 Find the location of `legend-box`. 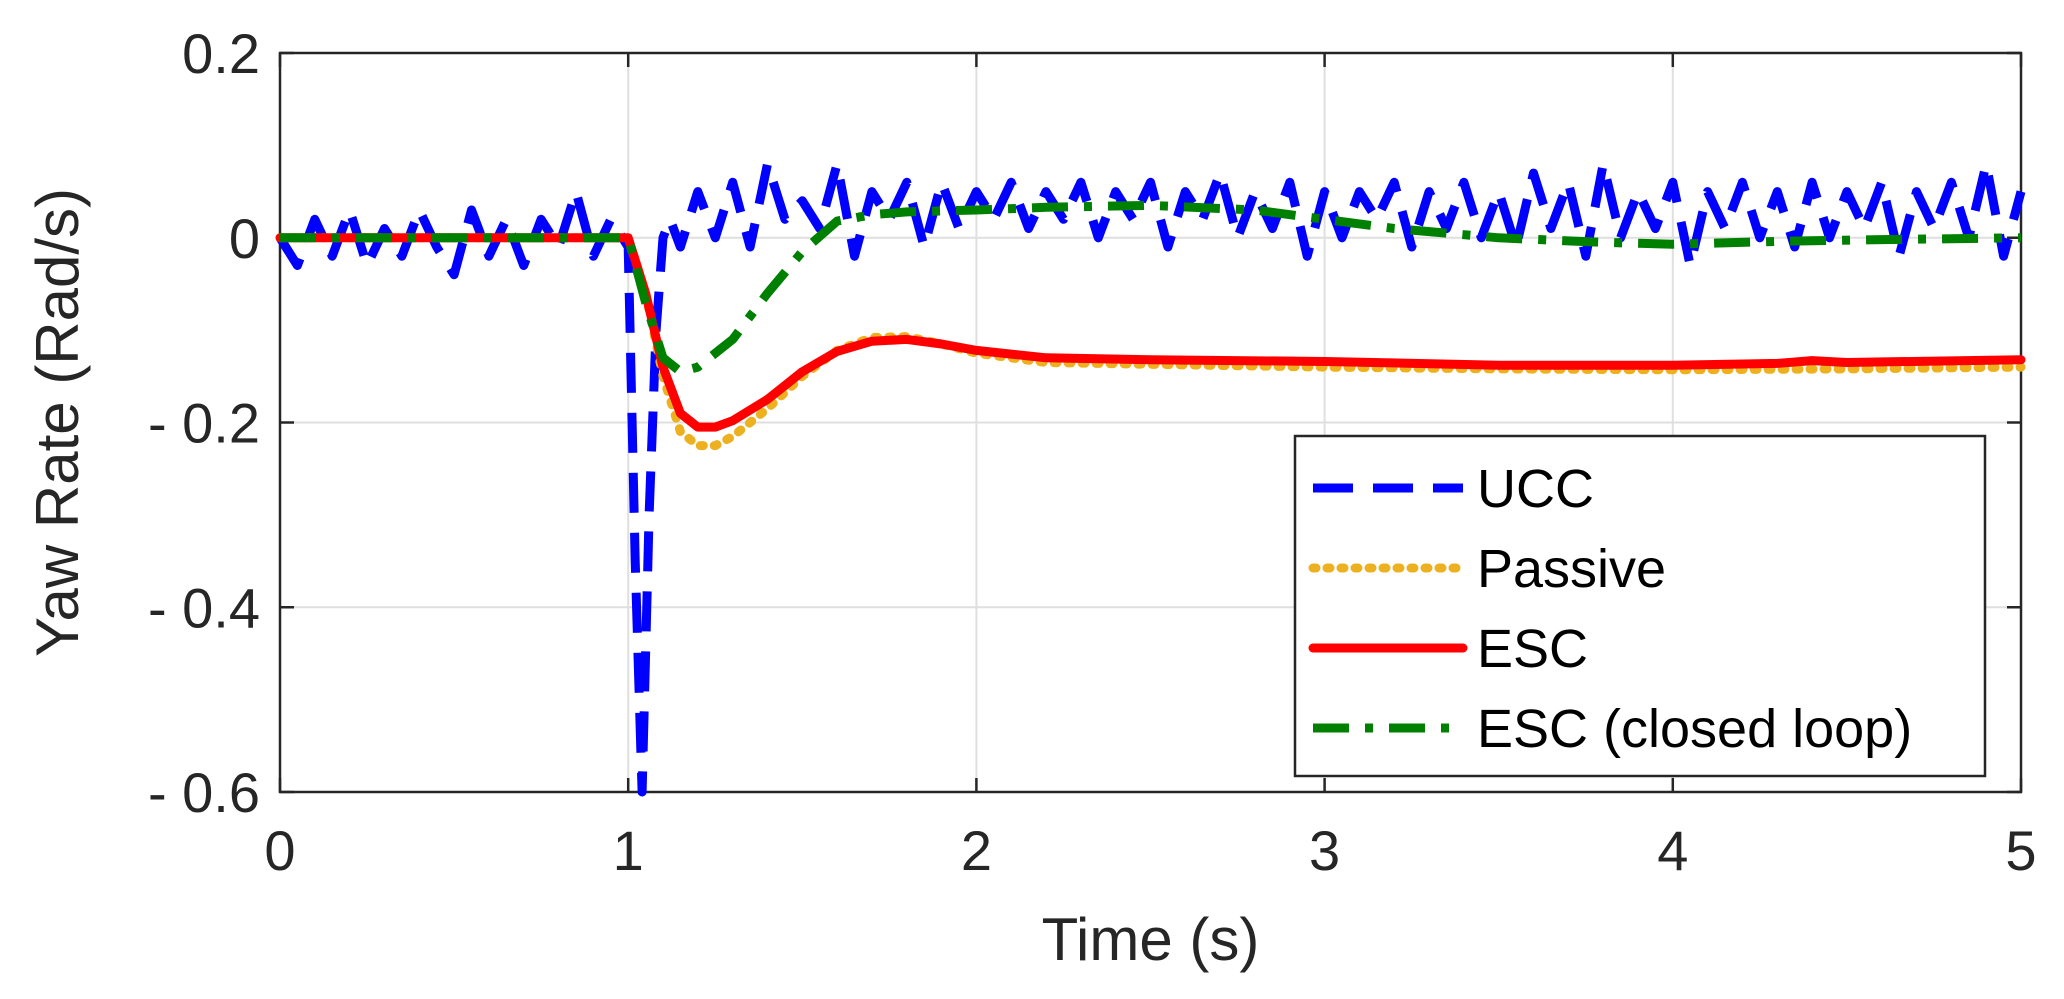

legend-box is located at coordinates (1640, 606).